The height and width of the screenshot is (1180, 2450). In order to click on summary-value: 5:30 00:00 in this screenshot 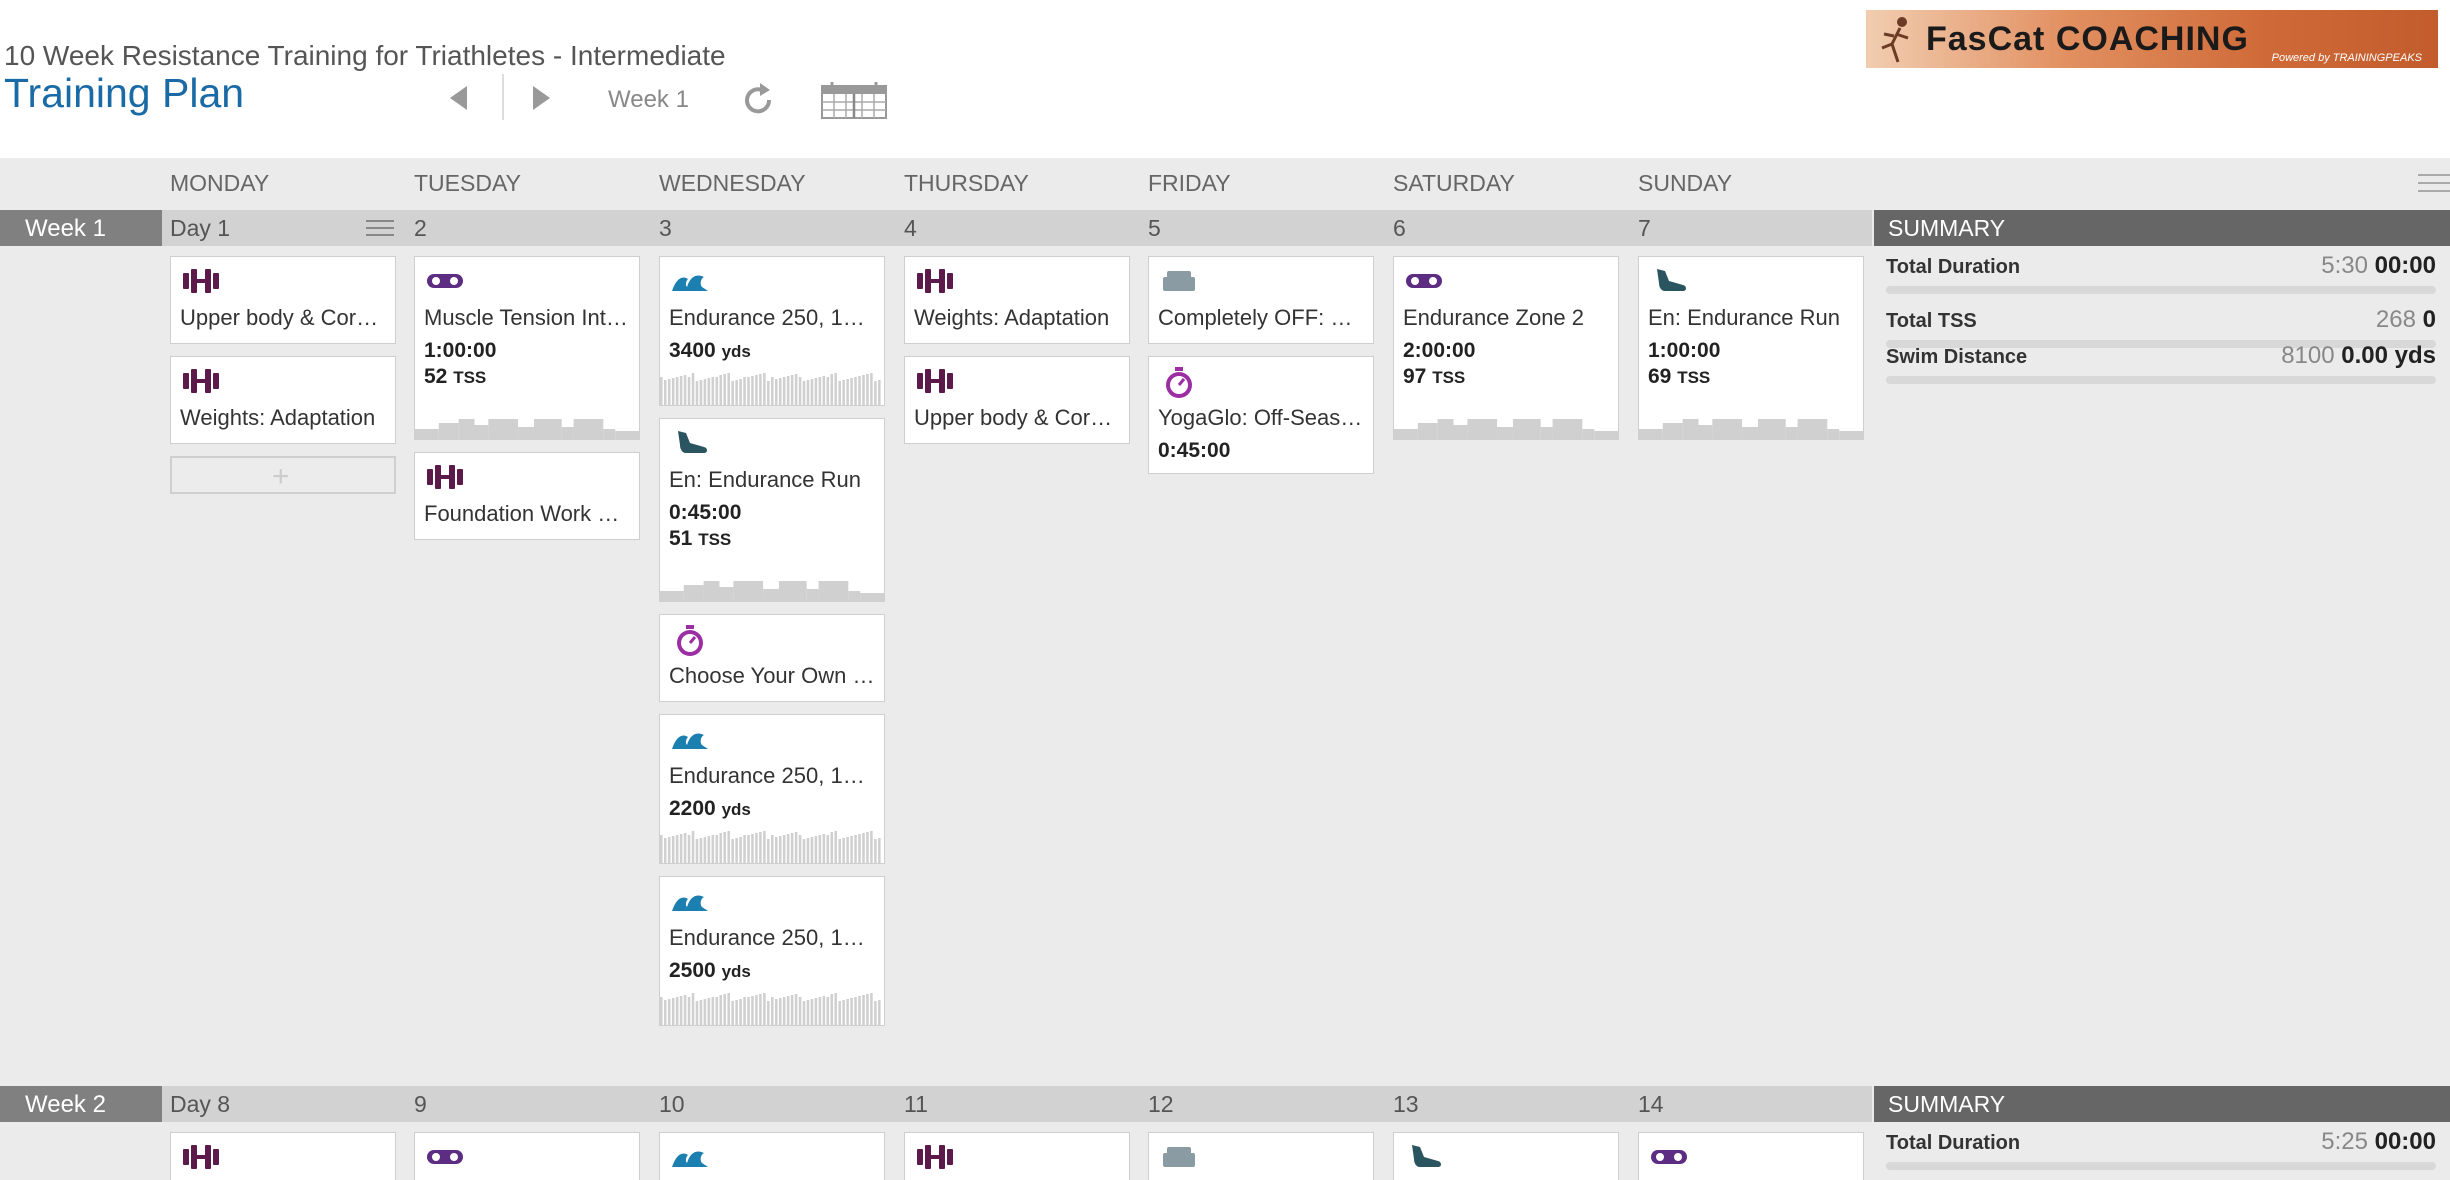, I will do `click(2378, 266)`.